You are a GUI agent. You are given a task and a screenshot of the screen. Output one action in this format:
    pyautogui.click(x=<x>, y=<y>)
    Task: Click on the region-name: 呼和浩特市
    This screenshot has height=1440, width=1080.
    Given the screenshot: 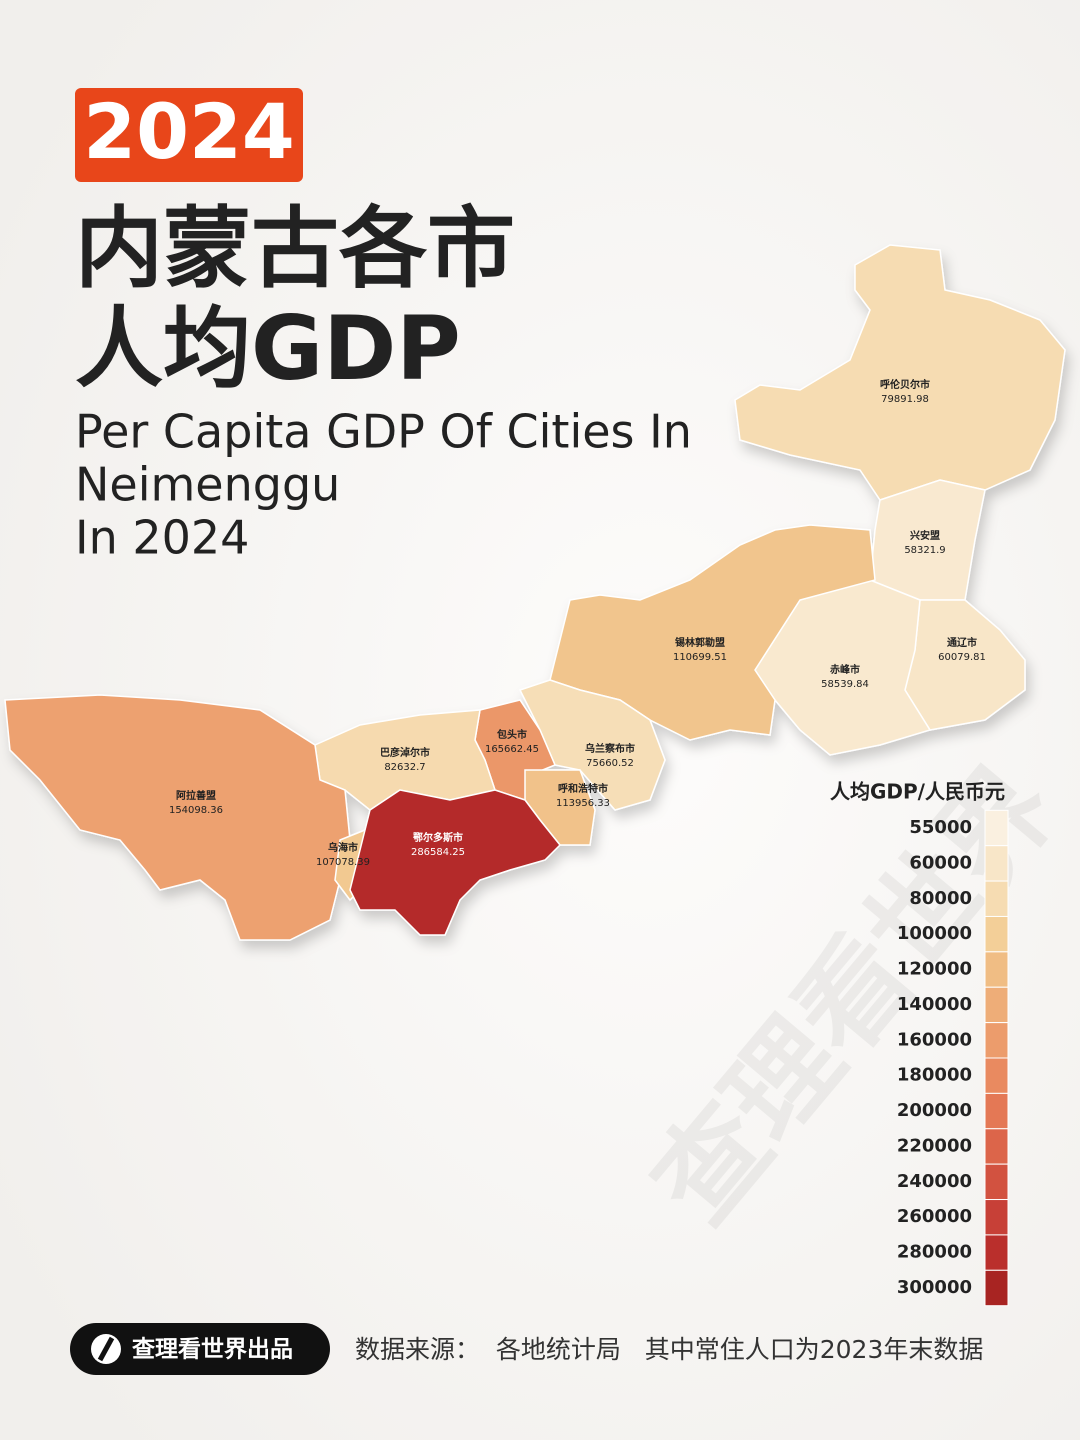 What is the action you would take?
    pyautogui.click(x=583, y=788)
    